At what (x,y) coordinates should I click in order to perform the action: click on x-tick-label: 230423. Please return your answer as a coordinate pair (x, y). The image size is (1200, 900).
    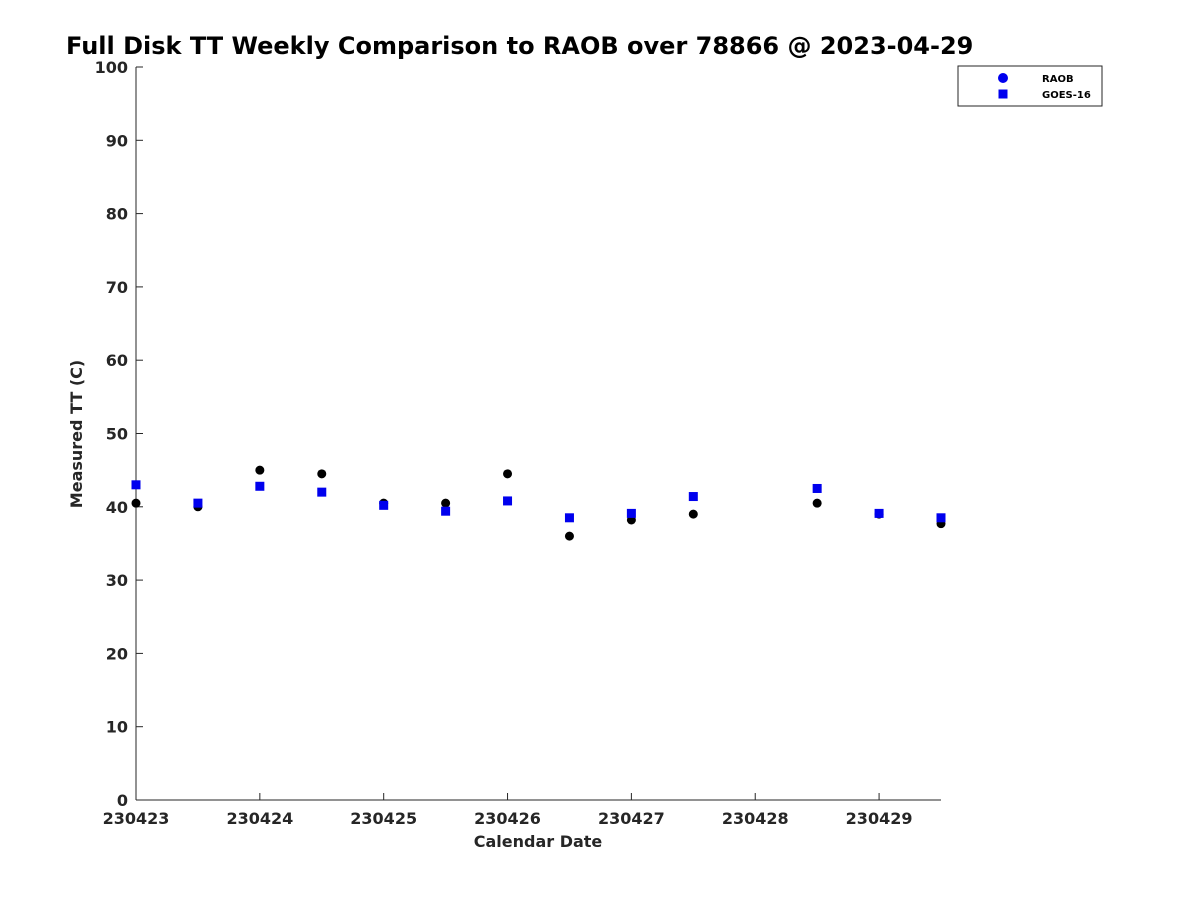
    Looking at the image, I should click on (136, 818).